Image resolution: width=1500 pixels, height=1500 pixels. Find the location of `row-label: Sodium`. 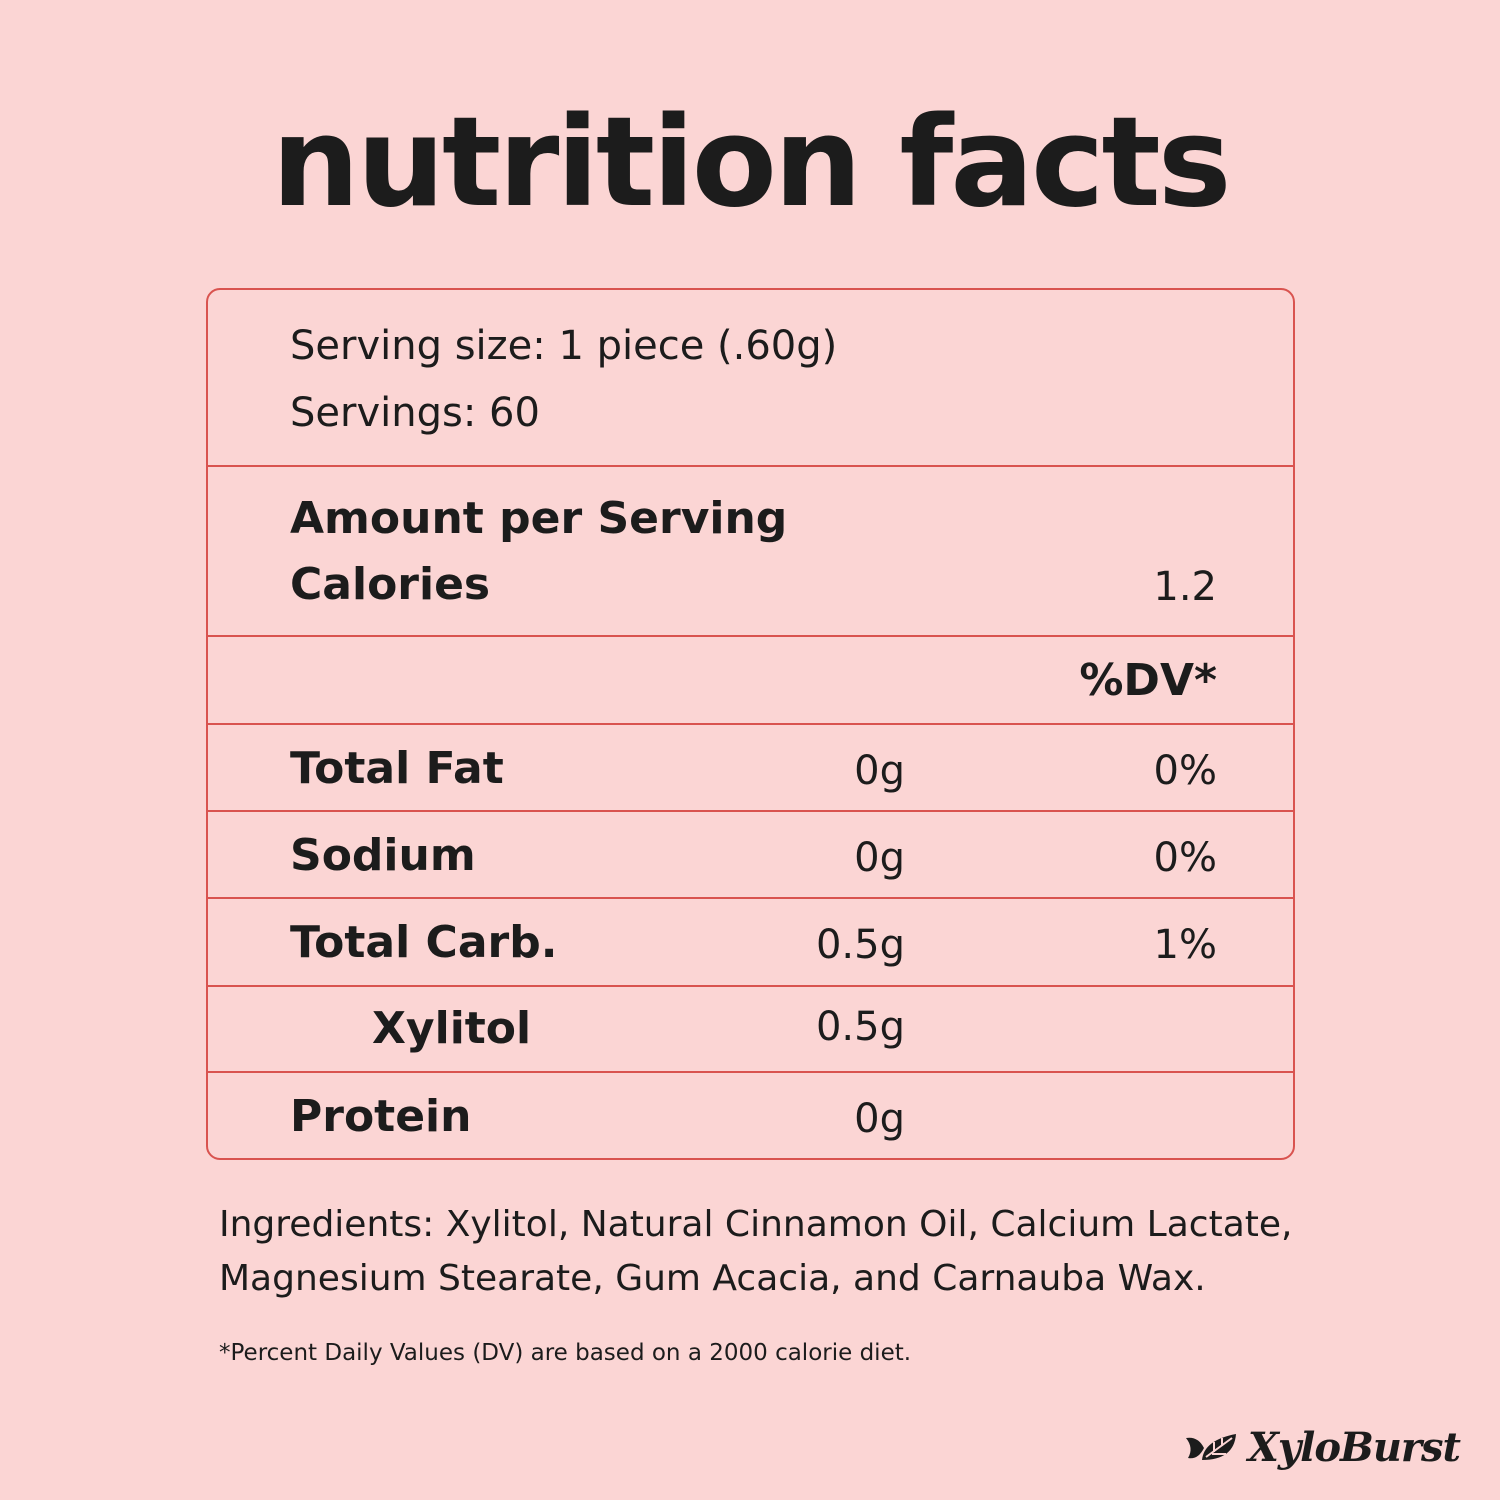

row-label: Sodium is located at coordinates (383, 855).